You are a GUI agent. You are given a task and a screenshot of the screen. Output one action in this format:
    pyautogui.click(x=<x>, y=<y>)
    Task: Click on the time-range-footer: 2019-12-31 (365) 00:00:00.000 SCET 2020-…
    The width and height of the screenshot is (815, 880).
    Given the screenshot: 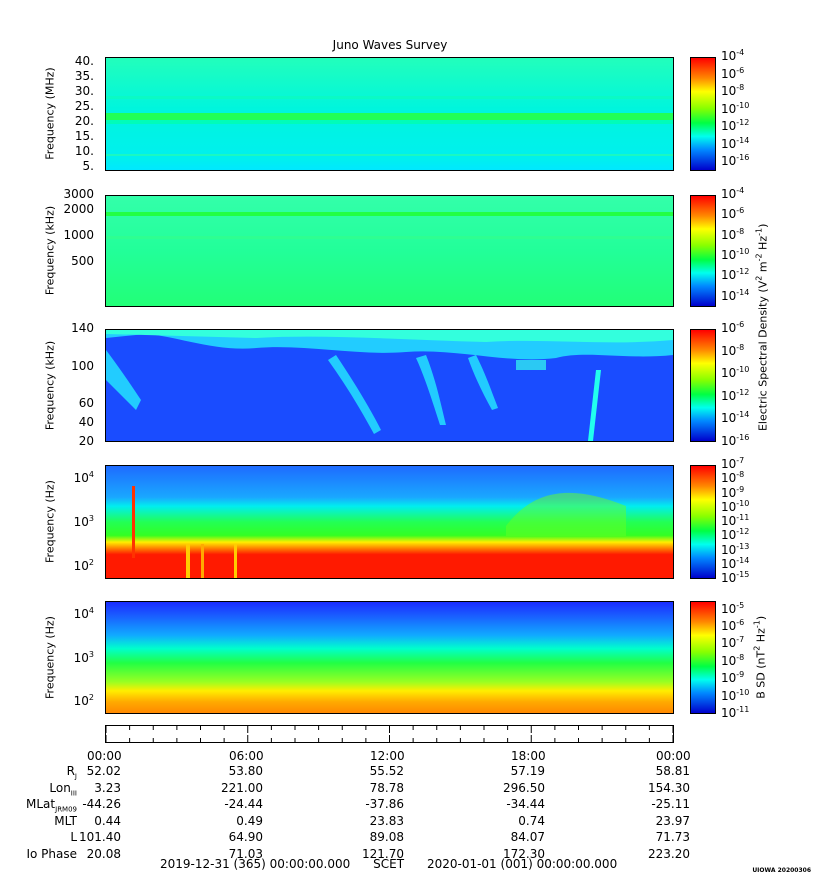 What is the action you would take?
    pyautogui.click(x=388, y=864)
    